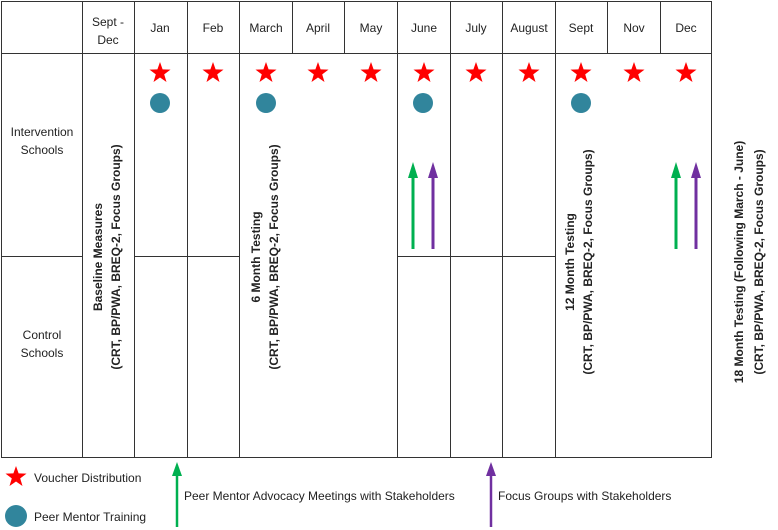 The width and height of the screenshot is (778, 530). What do you see at coordinates (424, 28) in the screenshot?
I see `month-june: June` at bounding box center [424, 28].